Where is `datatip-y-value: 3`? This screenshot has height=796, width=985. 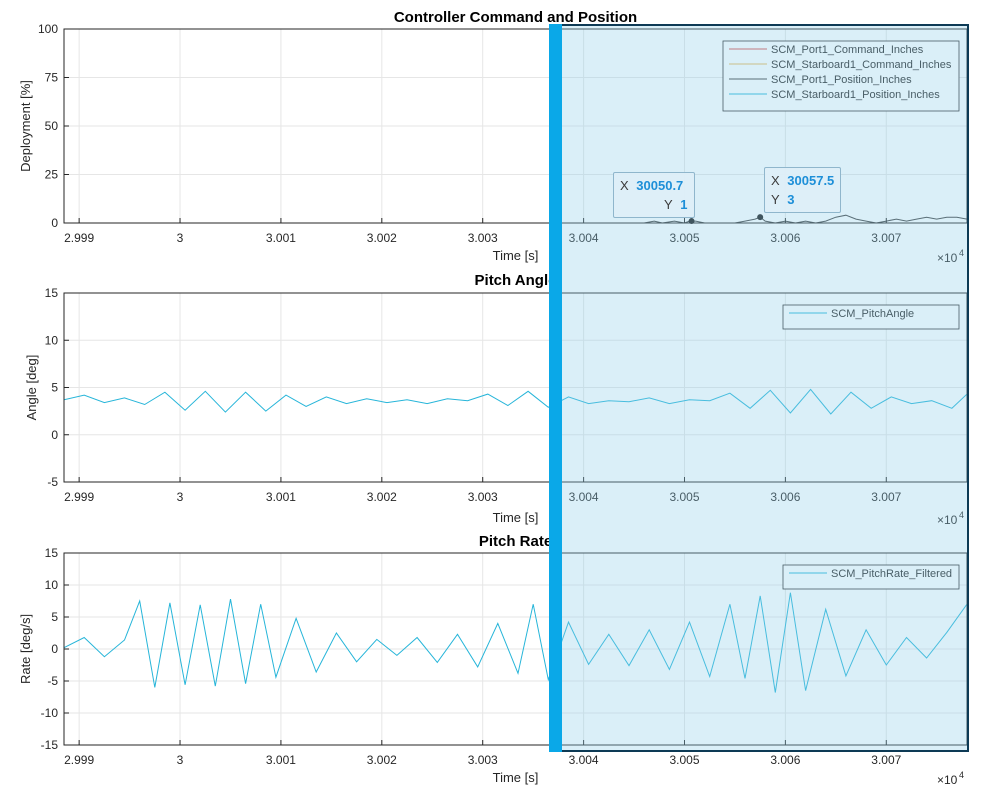
datatip-y-value: 3 is located at coordinates (791, 199).